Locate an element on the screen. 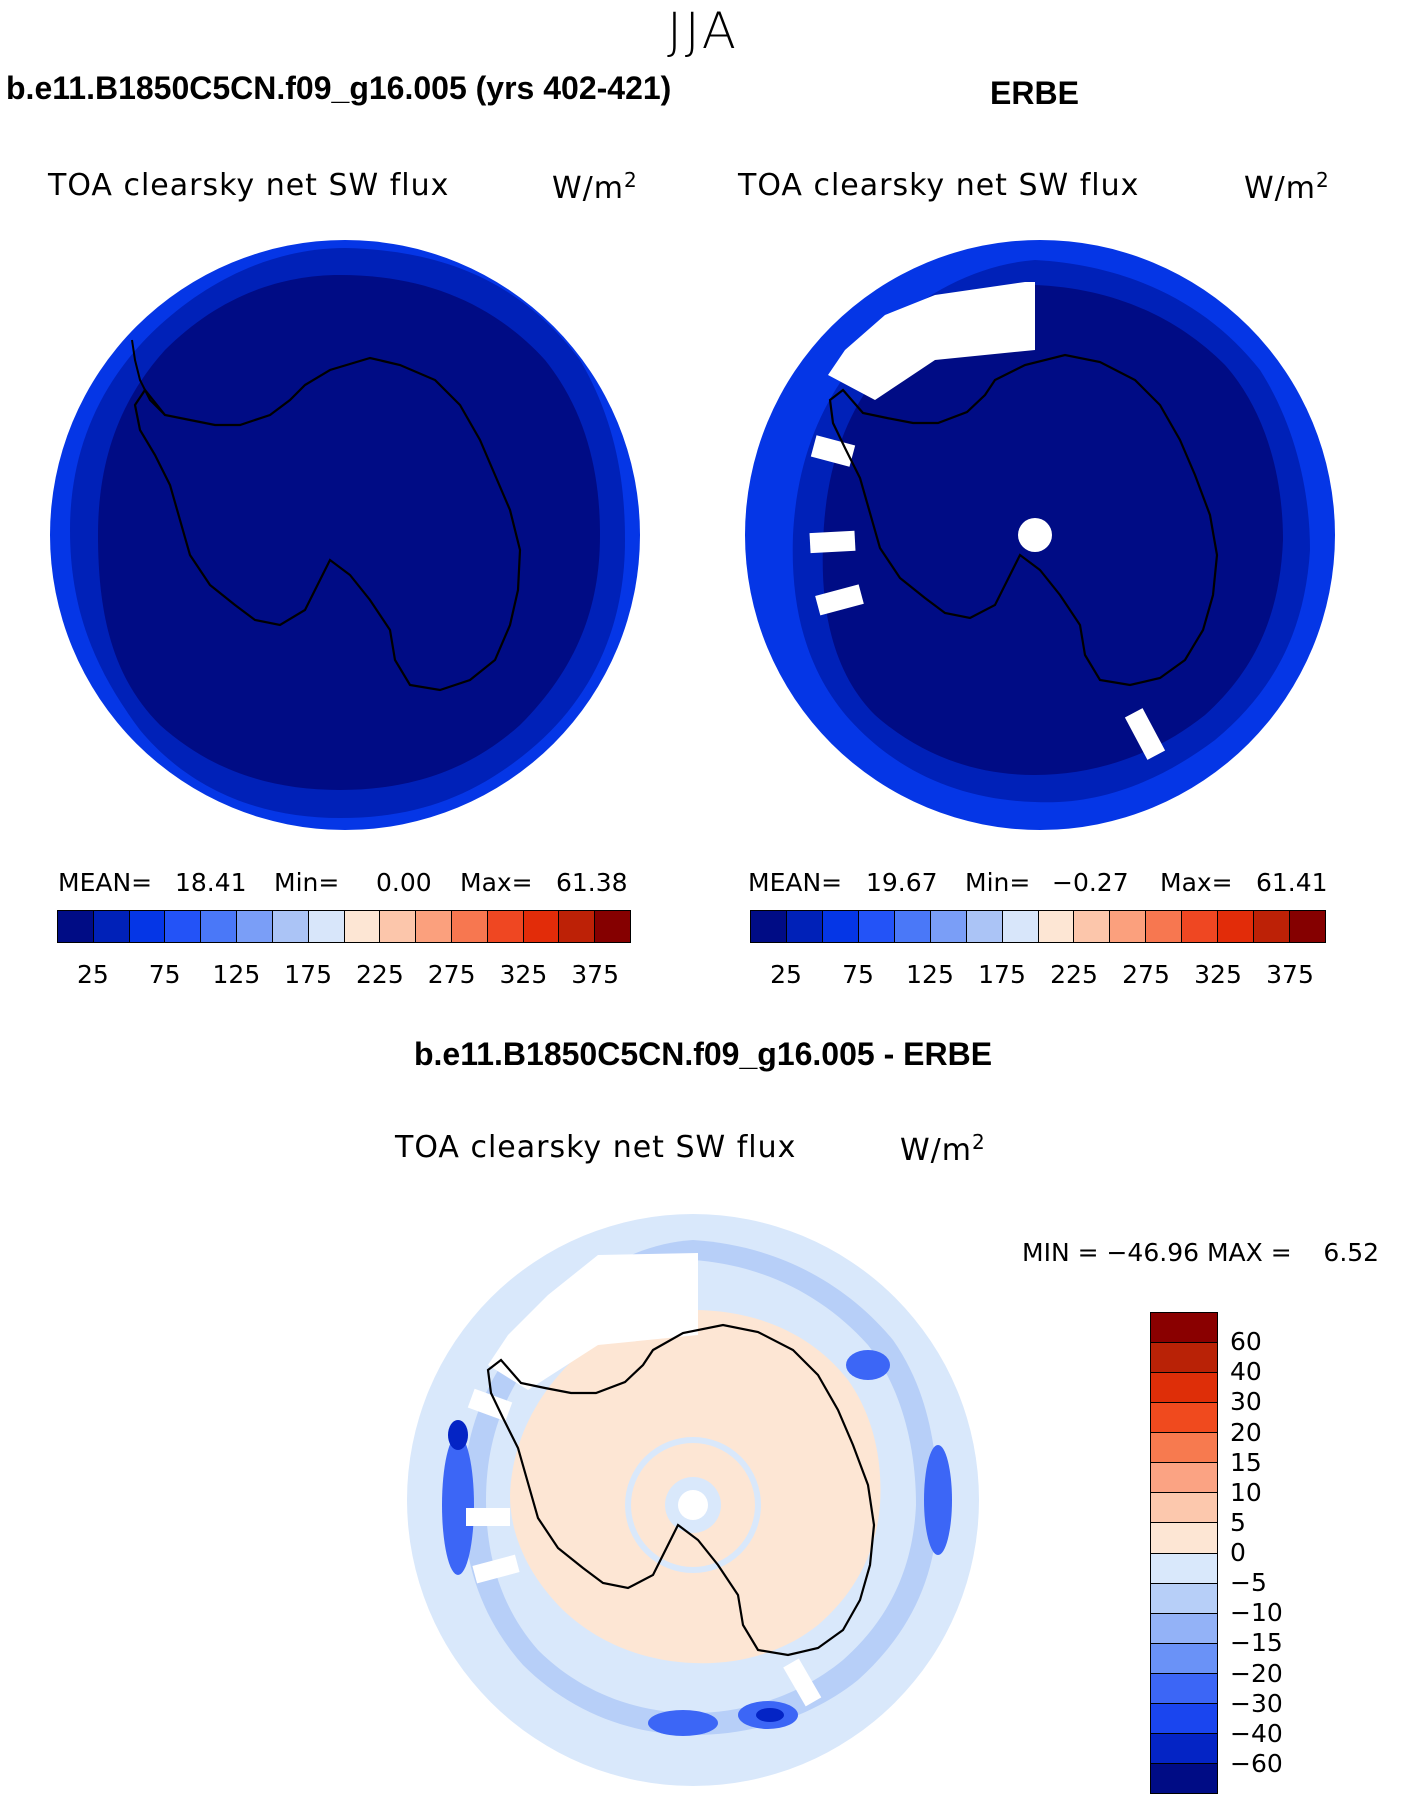  colorbar-tick-label: −40 is located at coordinates (1256, 1733).